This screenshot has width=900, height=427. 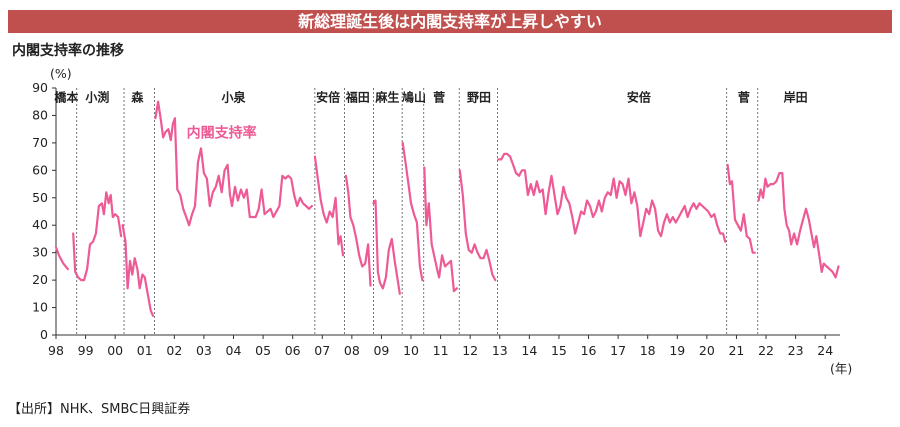 I want to click on x-tick-label: 11, so click(x=441, y=350).